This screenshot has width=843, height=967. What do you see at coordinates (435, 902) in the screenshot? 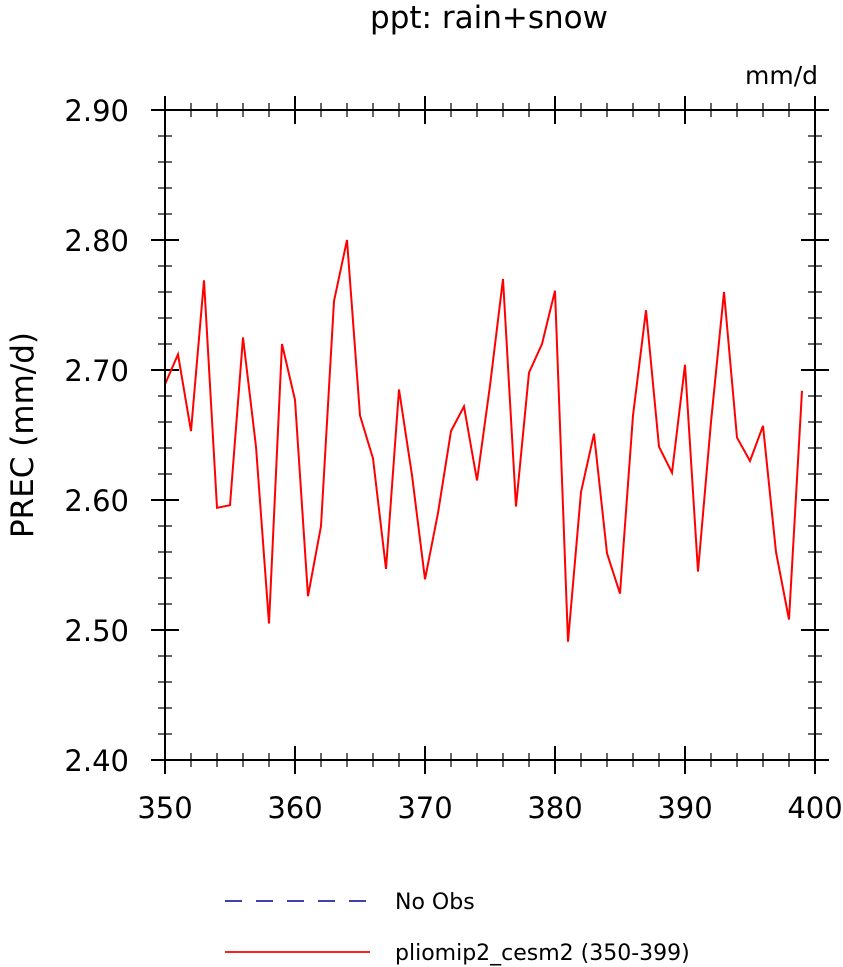
I see `legend-label-no-obs: No Obs` at bounding box center [435, 902].